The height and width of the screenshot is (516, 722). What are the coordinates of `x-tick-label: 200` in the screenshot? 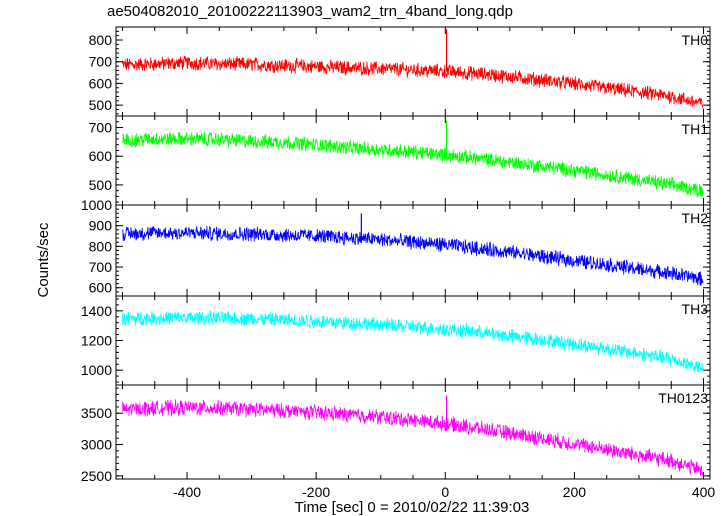 It's located at (575, 492).